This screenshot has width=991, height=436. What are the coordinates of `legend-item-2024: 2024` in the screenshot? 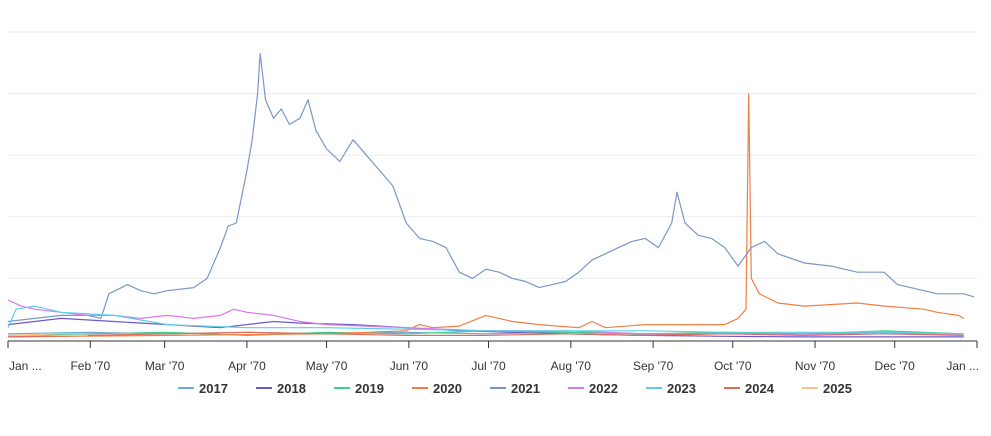 It's located at (749, 388).